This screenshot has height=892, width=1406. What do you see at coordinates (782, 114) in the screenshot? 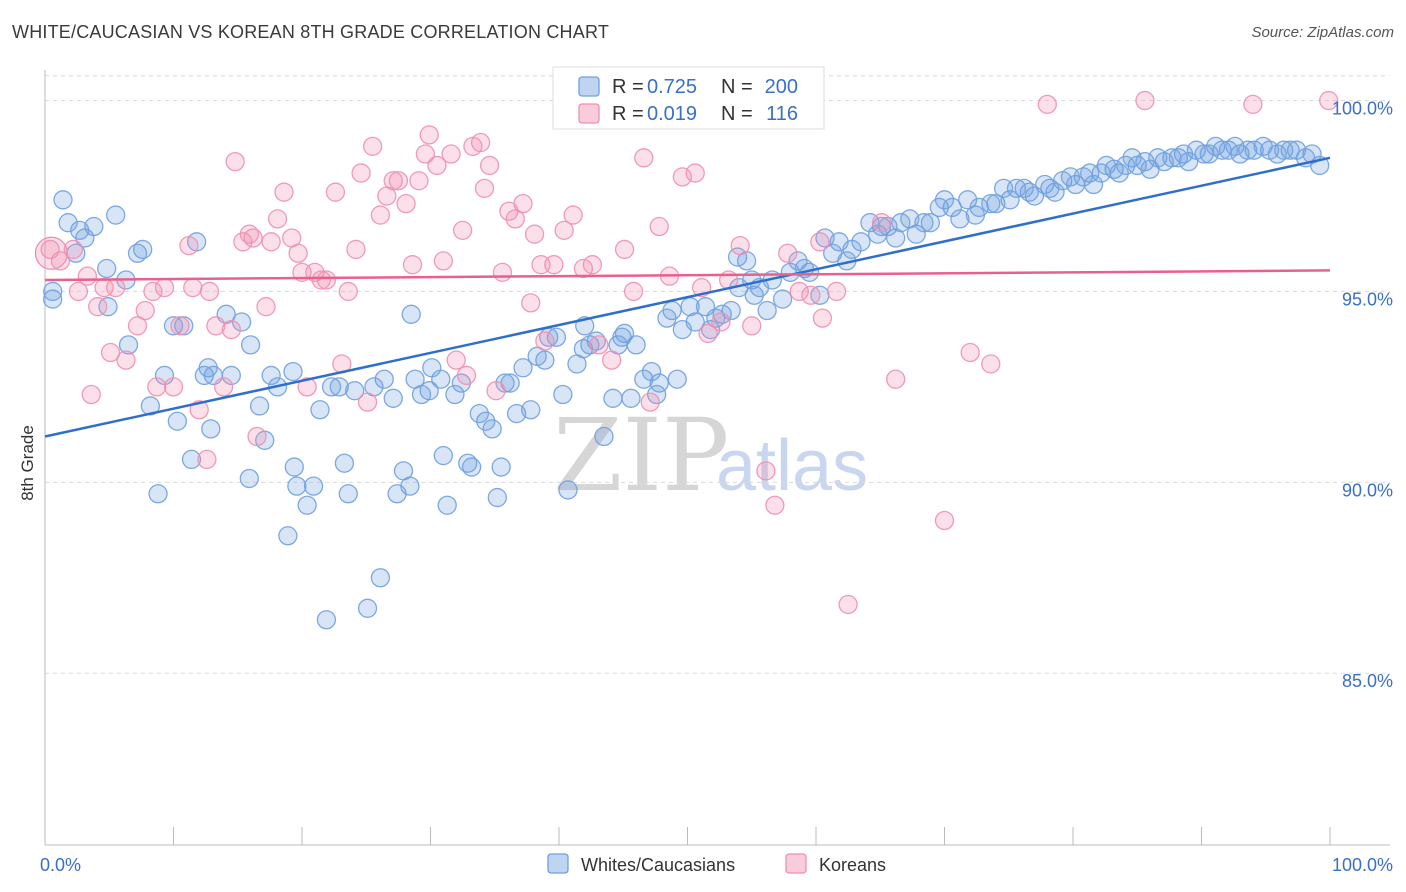
I see `legend-n-value: 116` at bounding box center [782, 114].